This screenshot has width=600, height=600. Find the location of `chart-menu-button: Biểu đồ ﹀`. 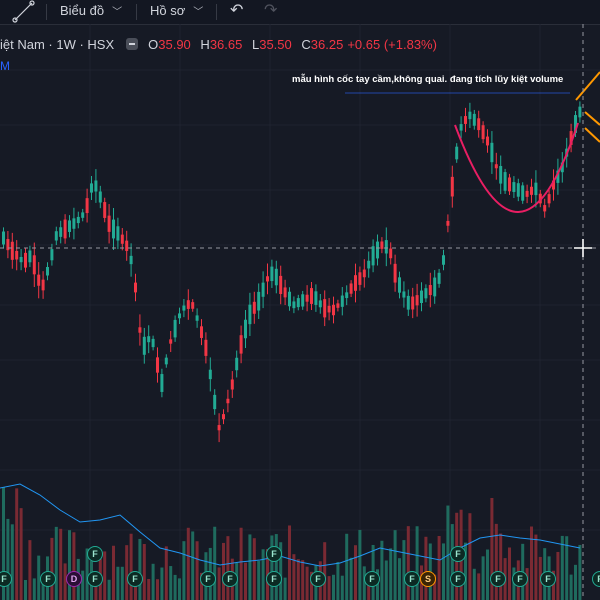

chart-menu-button: Biểu đồ ﹀ is located at coordinates (91, 12).